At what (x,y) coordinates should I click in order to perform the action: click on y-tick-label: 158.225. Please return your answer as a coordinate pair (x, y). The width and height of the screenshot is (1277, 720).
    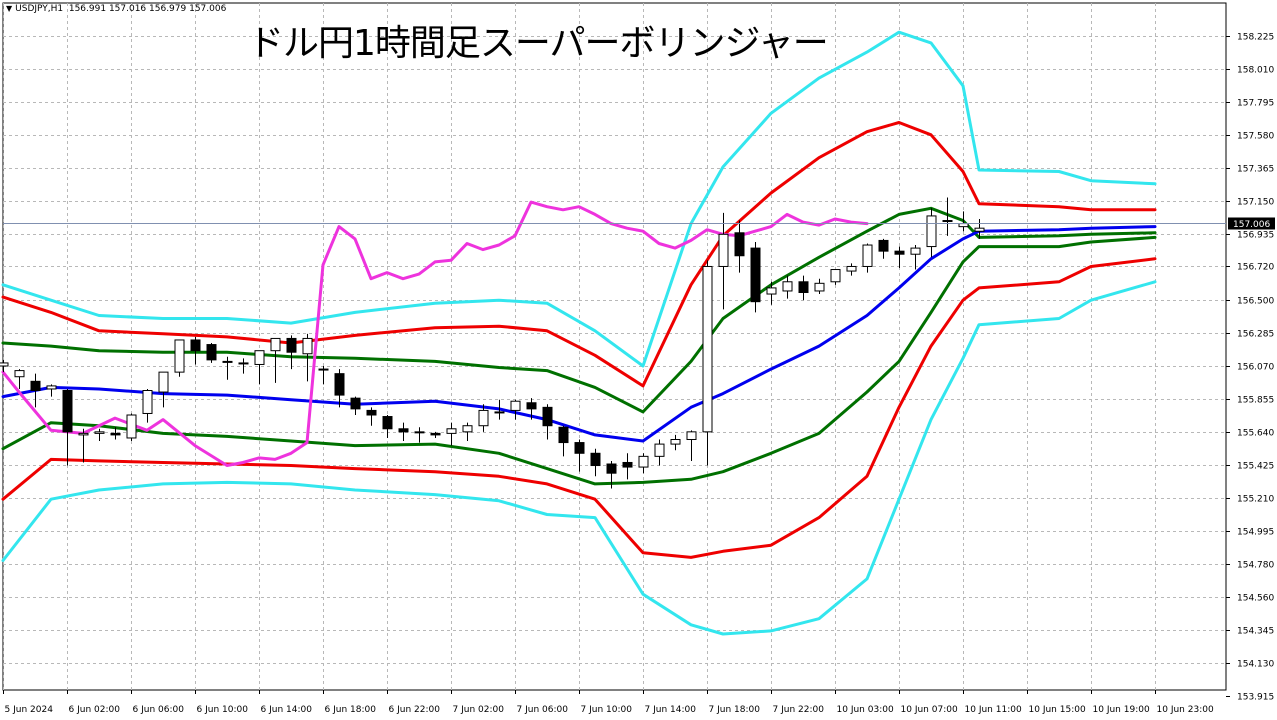
    Looking at the image, I should click on (1255, 38).